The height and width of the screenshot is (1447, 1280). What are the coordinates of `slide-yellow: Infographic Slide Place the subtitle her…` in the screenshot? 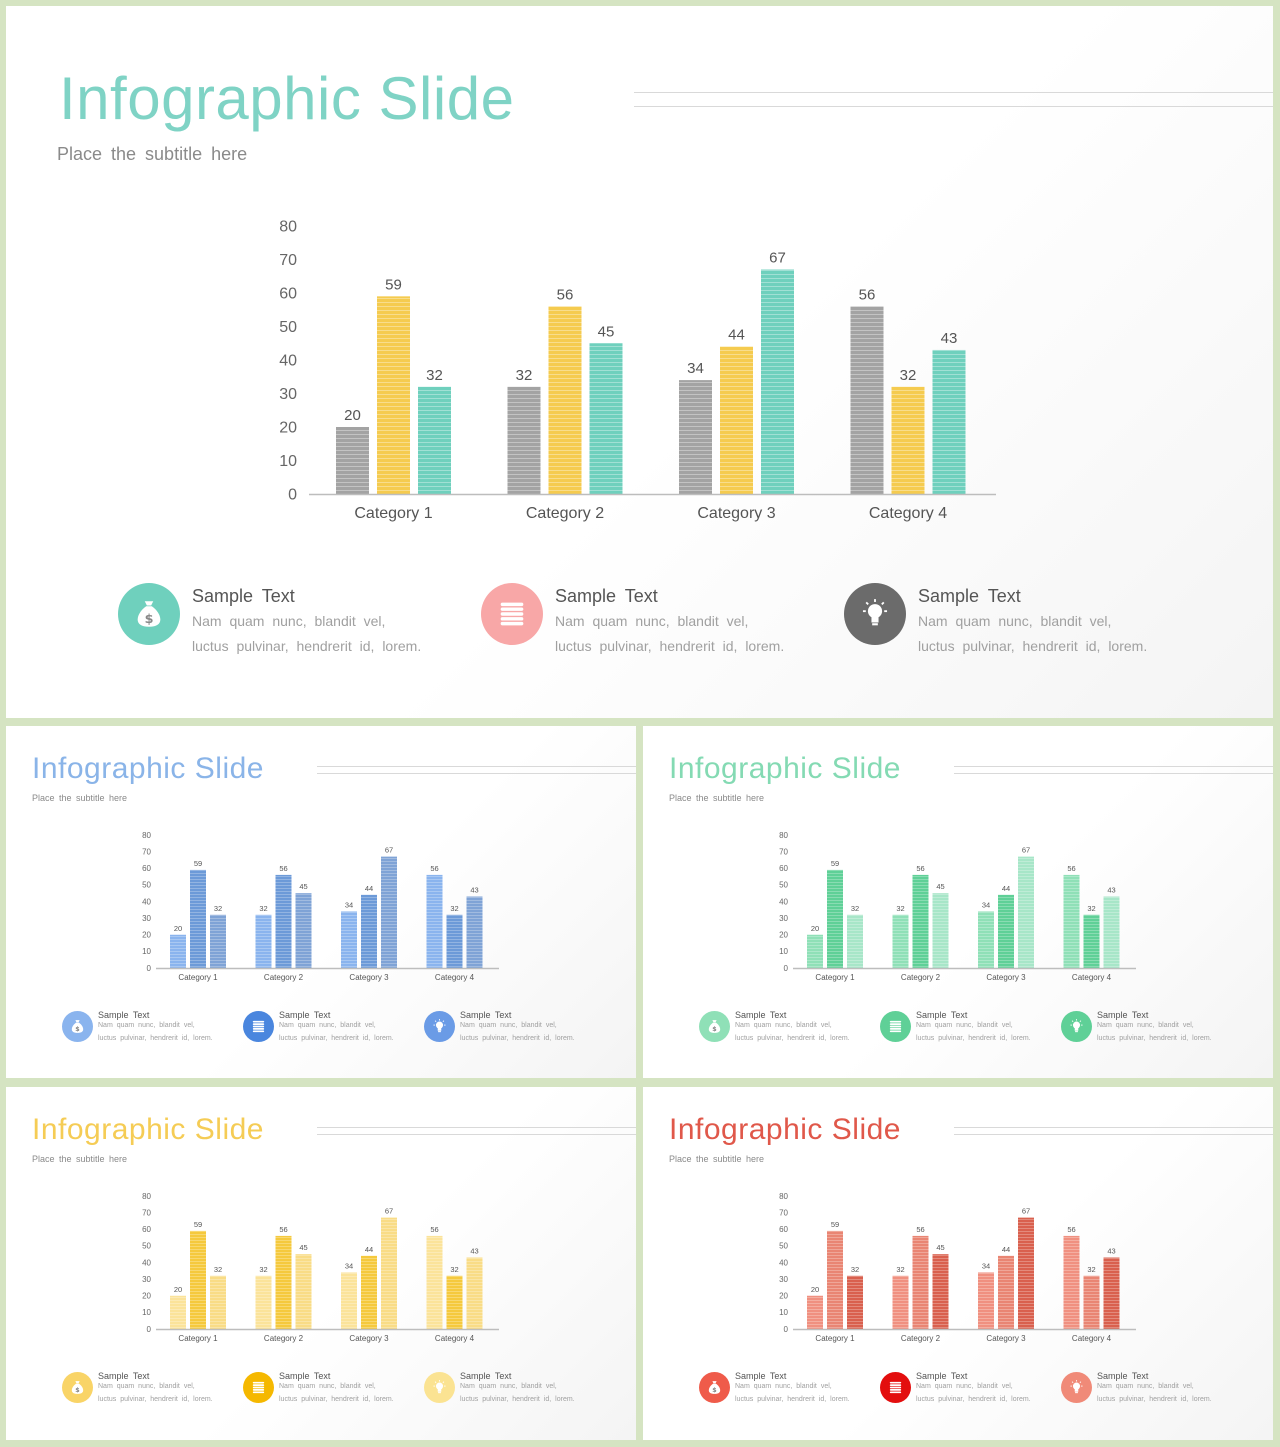 It's located at (321, 1263).